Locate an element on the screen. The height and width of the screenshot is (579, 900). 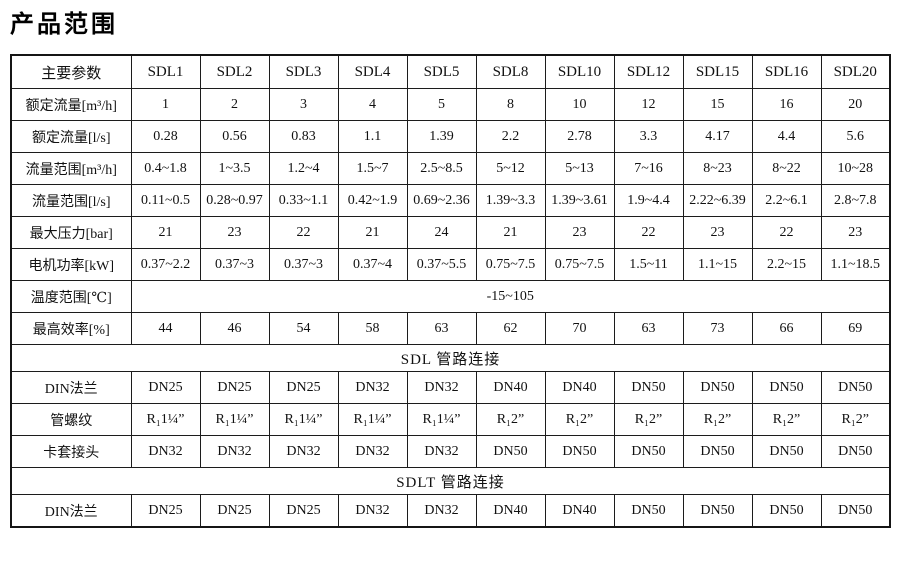
value-cell: 0.42~1.9 is located at coordinates (372, 200).